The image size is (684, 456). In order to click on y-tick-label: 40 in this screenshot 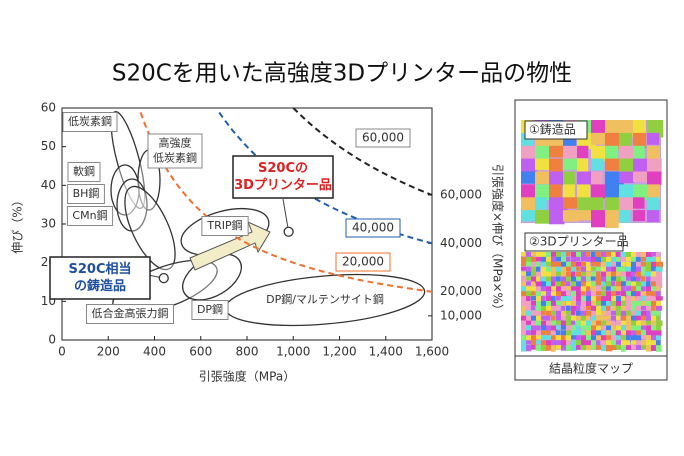, I will do `click(48, 185)`.